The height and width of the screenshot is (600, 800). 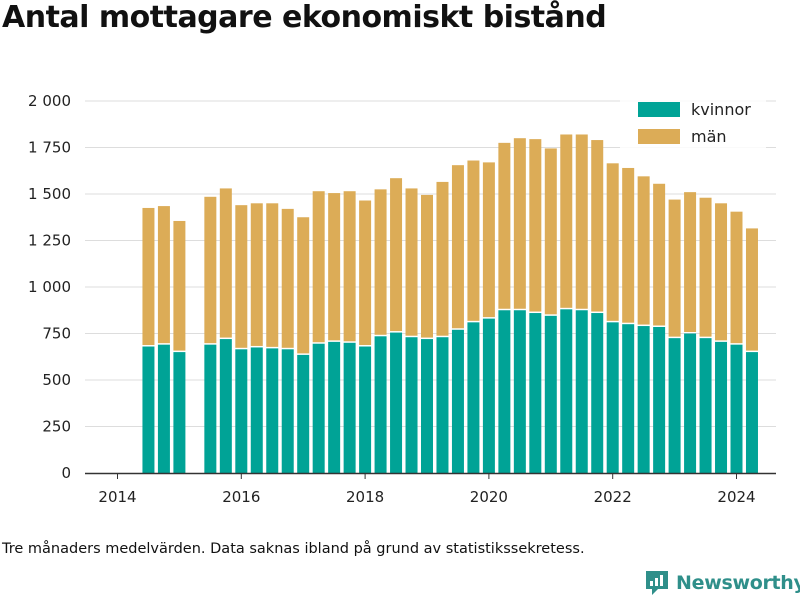 I want to click on x-tick-label: 2016, so click(x=241, y=497).